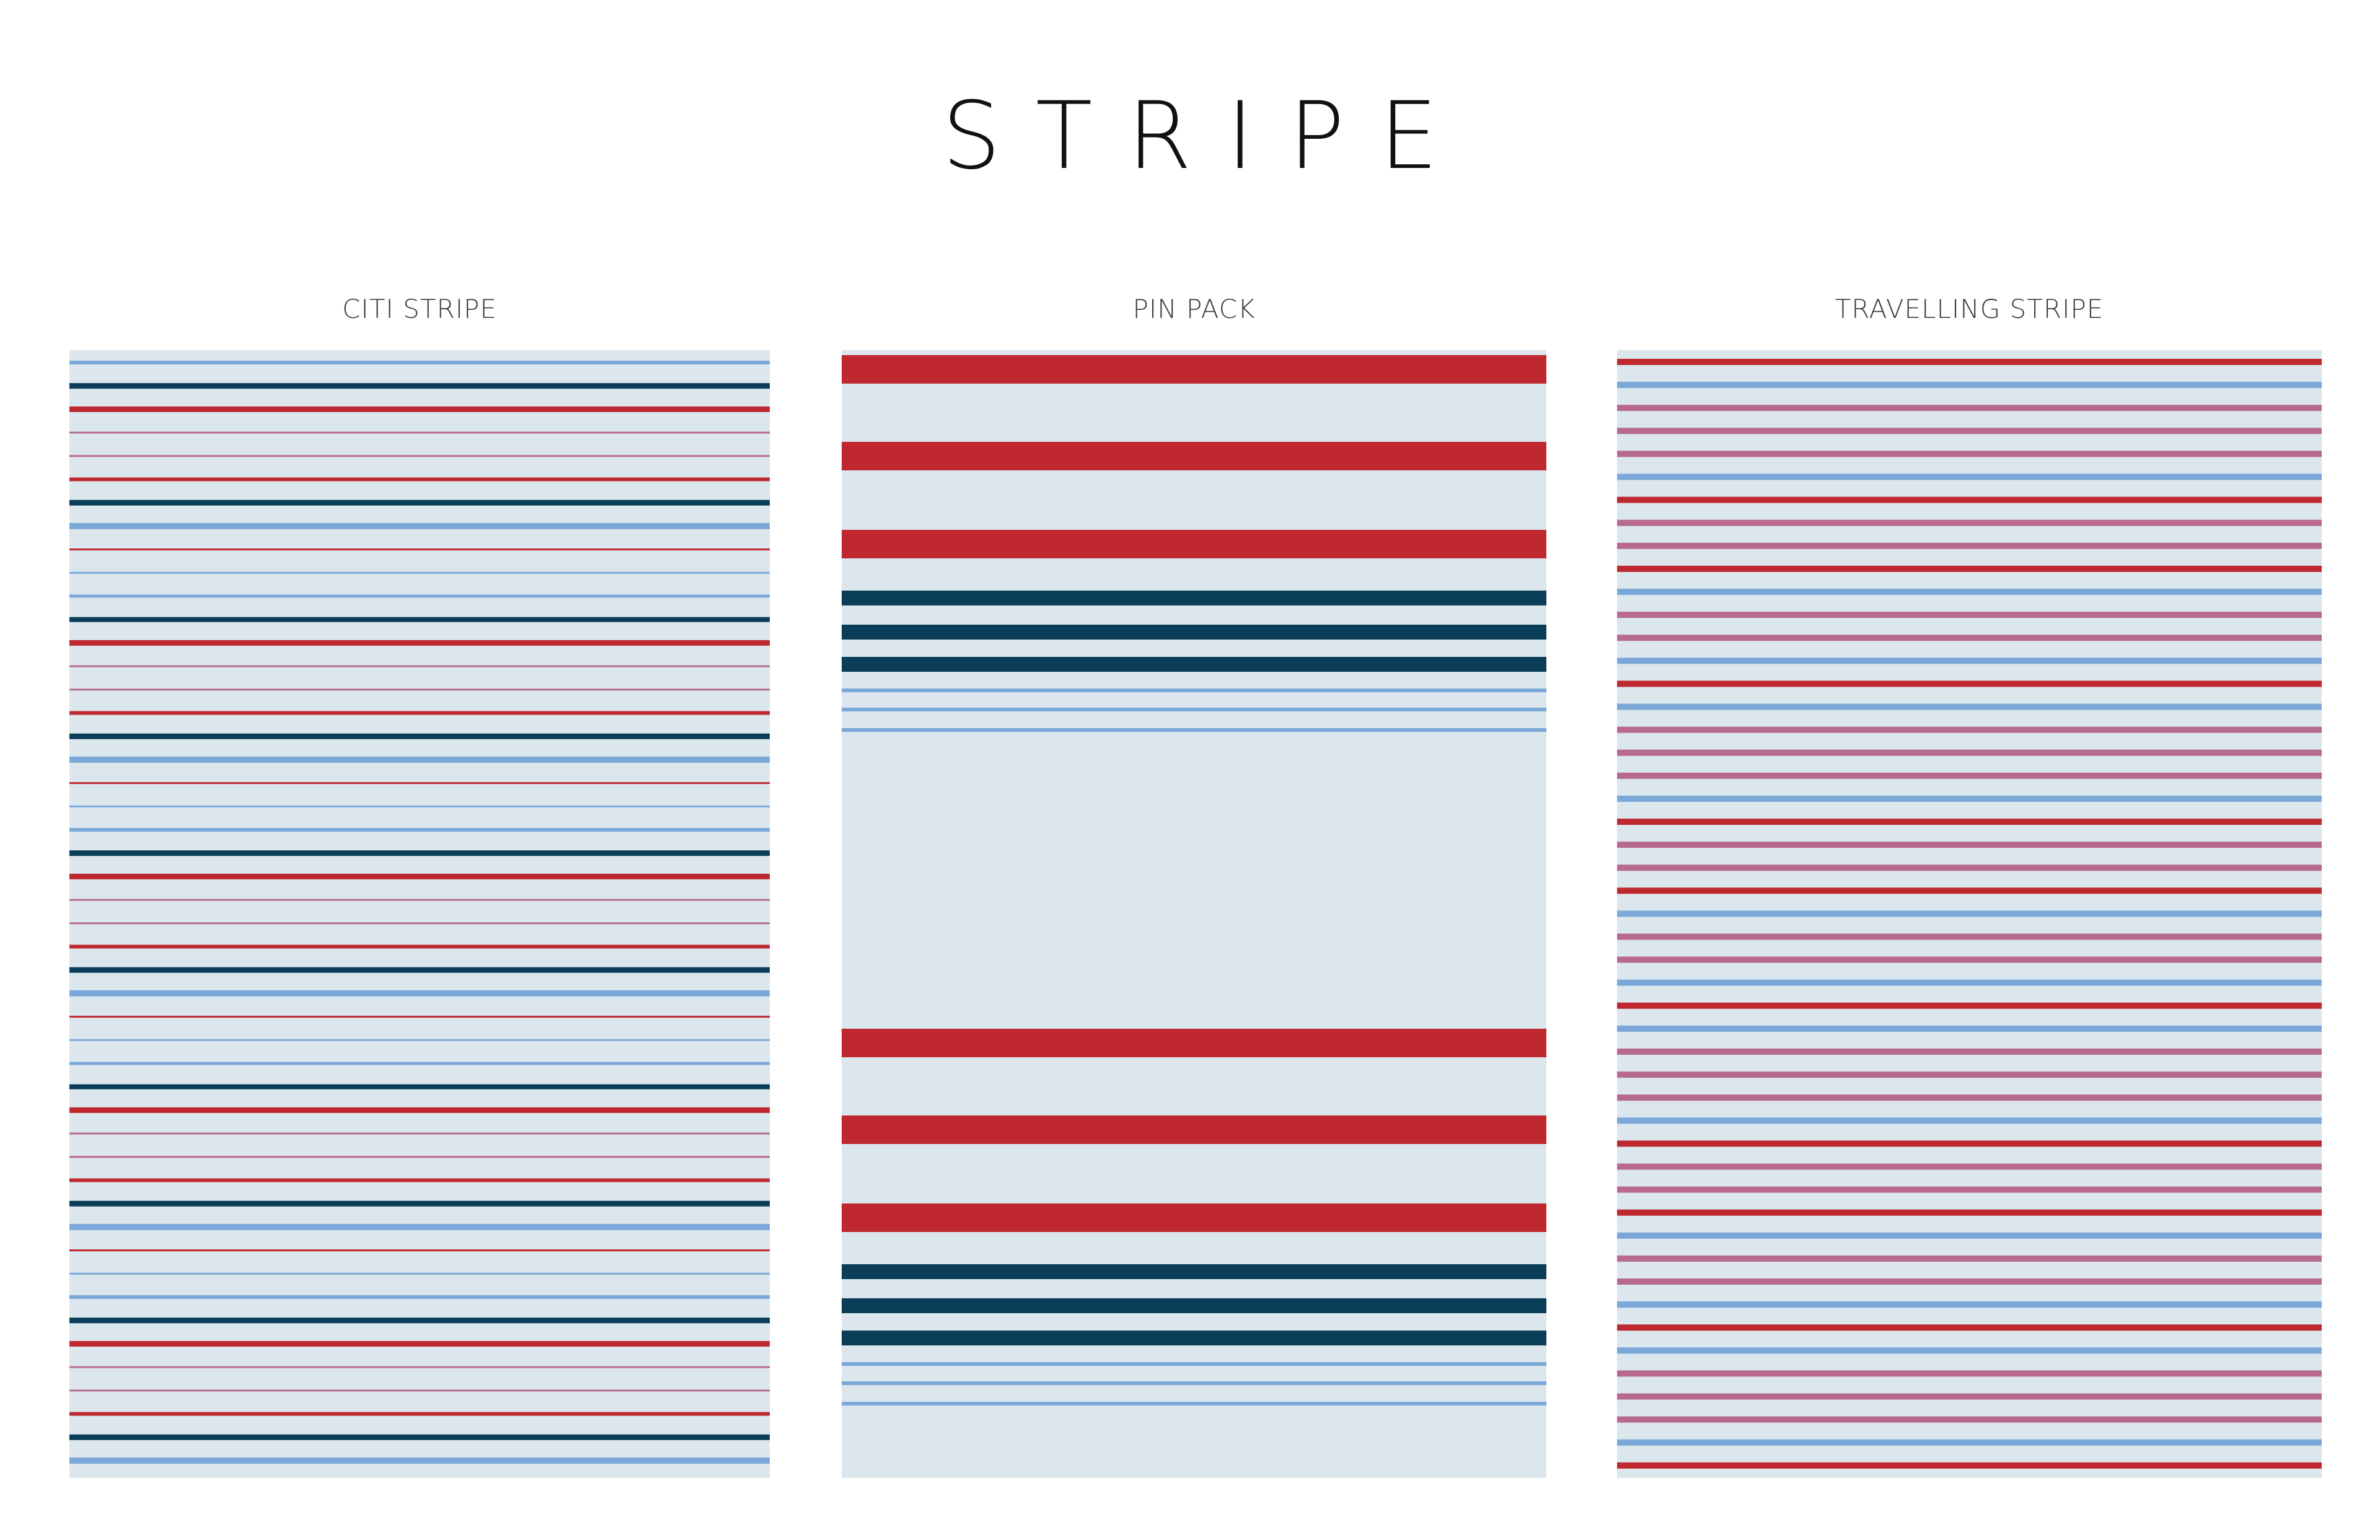 Image resolution: width=2380 pixels, height=1540 pixels. What do you see at coordinates (1207, 136) in the screenshot?
I see `page-title: STRIPE` at bounding box center [1207, 136].